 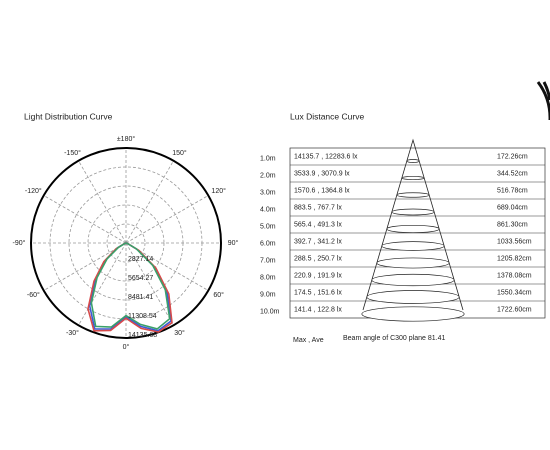 What do you see at coordinates (140, 297) in the screenshot?
I see `r-tick-label: 8481.41` at bounding box center [140, 297].